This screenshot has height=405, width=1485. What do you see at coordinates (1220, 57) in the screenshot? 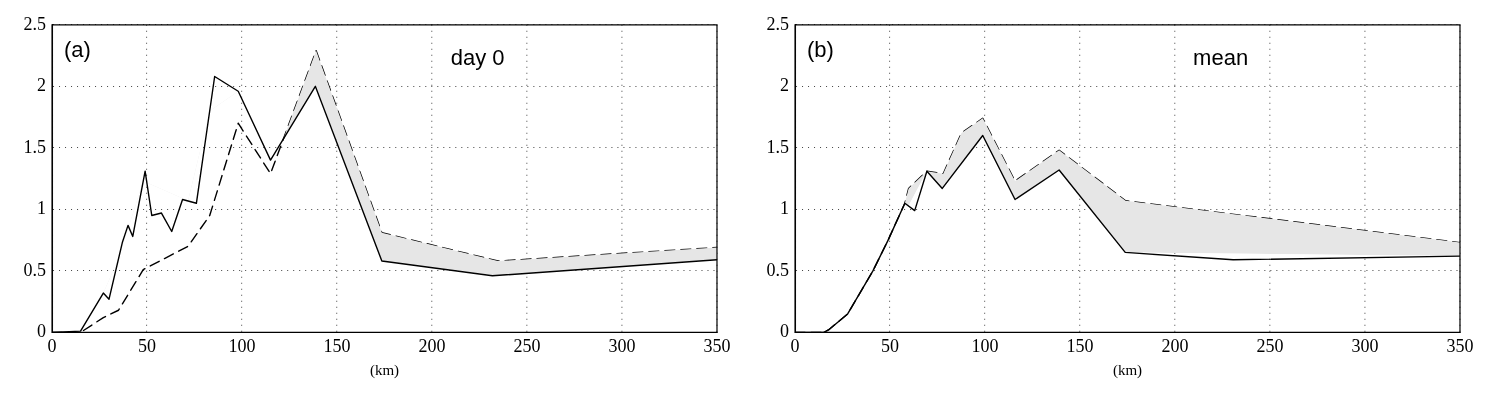
I see `annotation: mean` at bounding box center [1220, 57].